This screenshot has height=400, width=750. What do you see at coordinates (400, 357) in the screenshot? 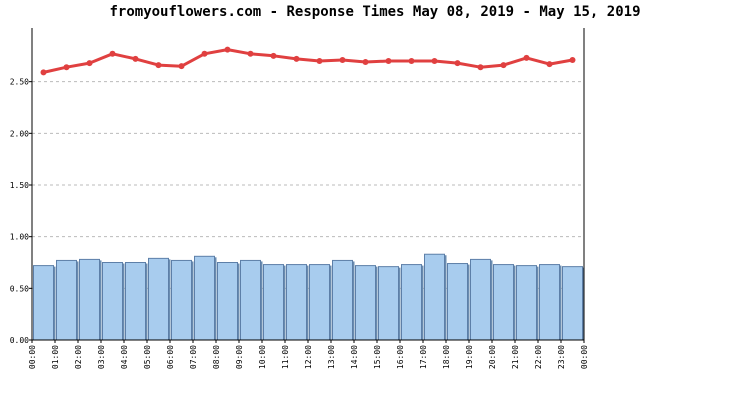
I see `x-tick-label: 16:00` at bounding box center [400, 357].